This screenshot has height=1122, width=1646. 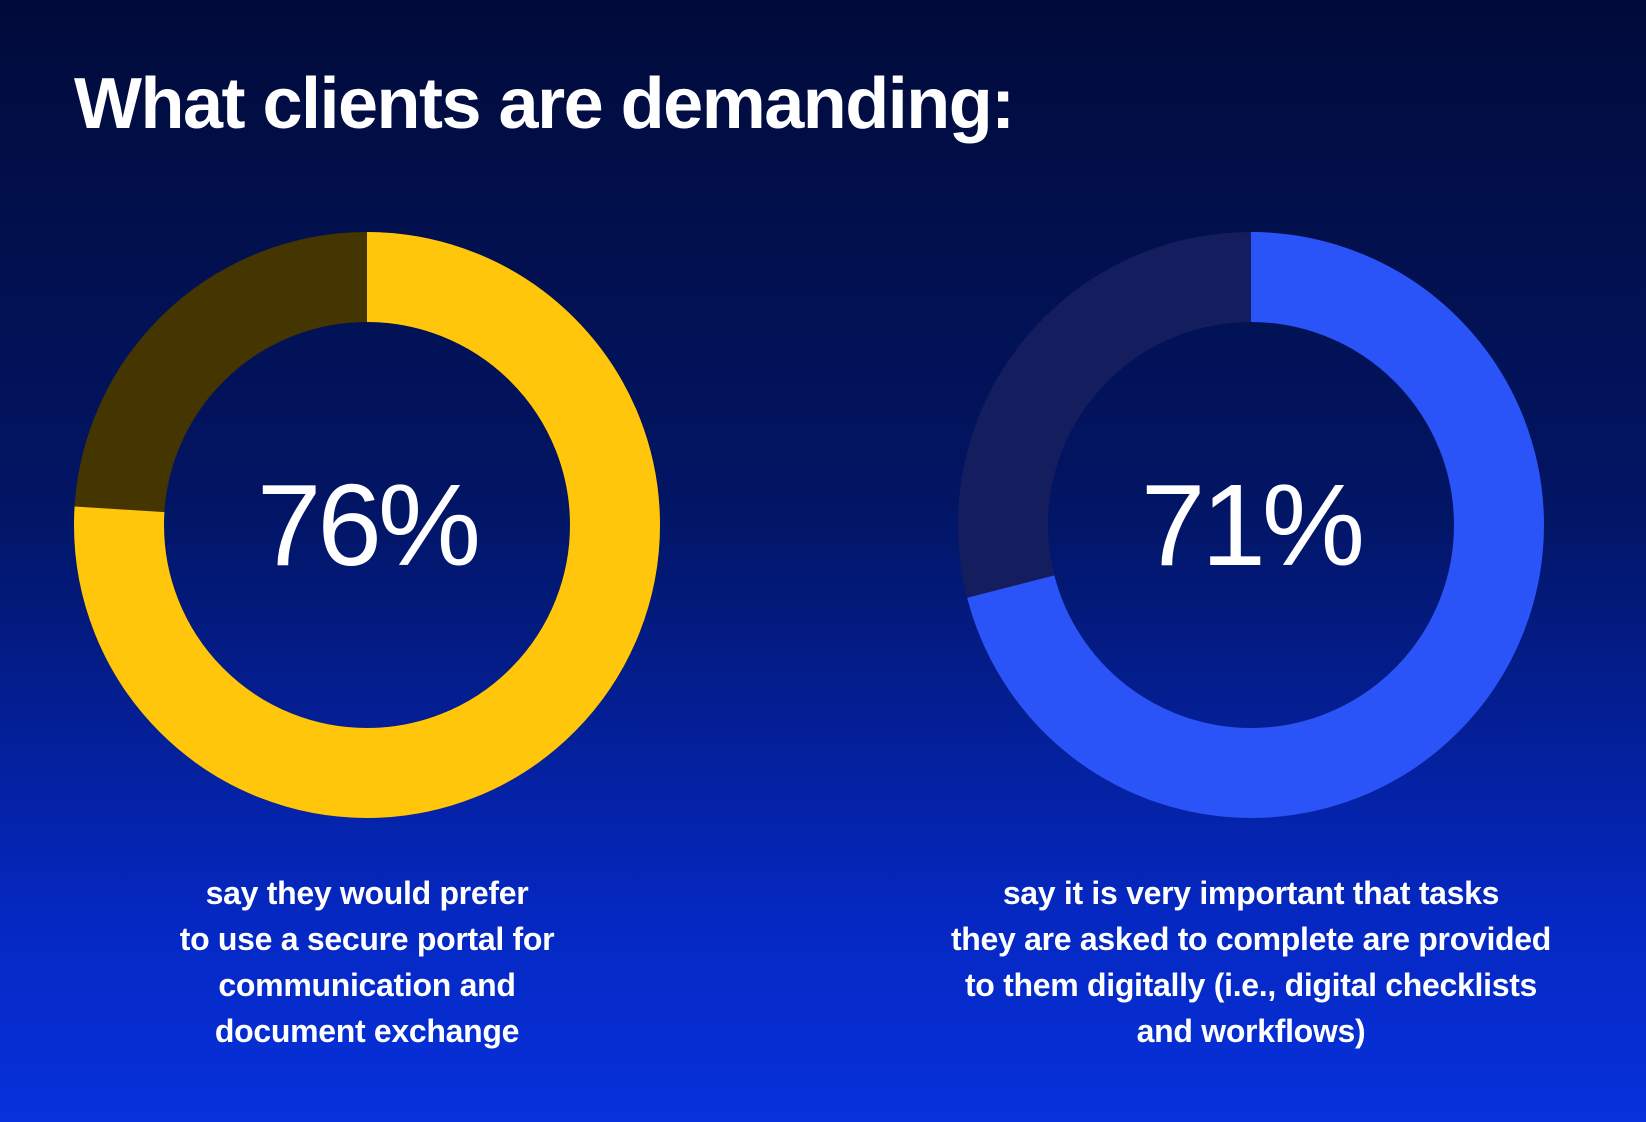 I want to click on caption-line: to use a secure portal for, so click(x=367, y=939).